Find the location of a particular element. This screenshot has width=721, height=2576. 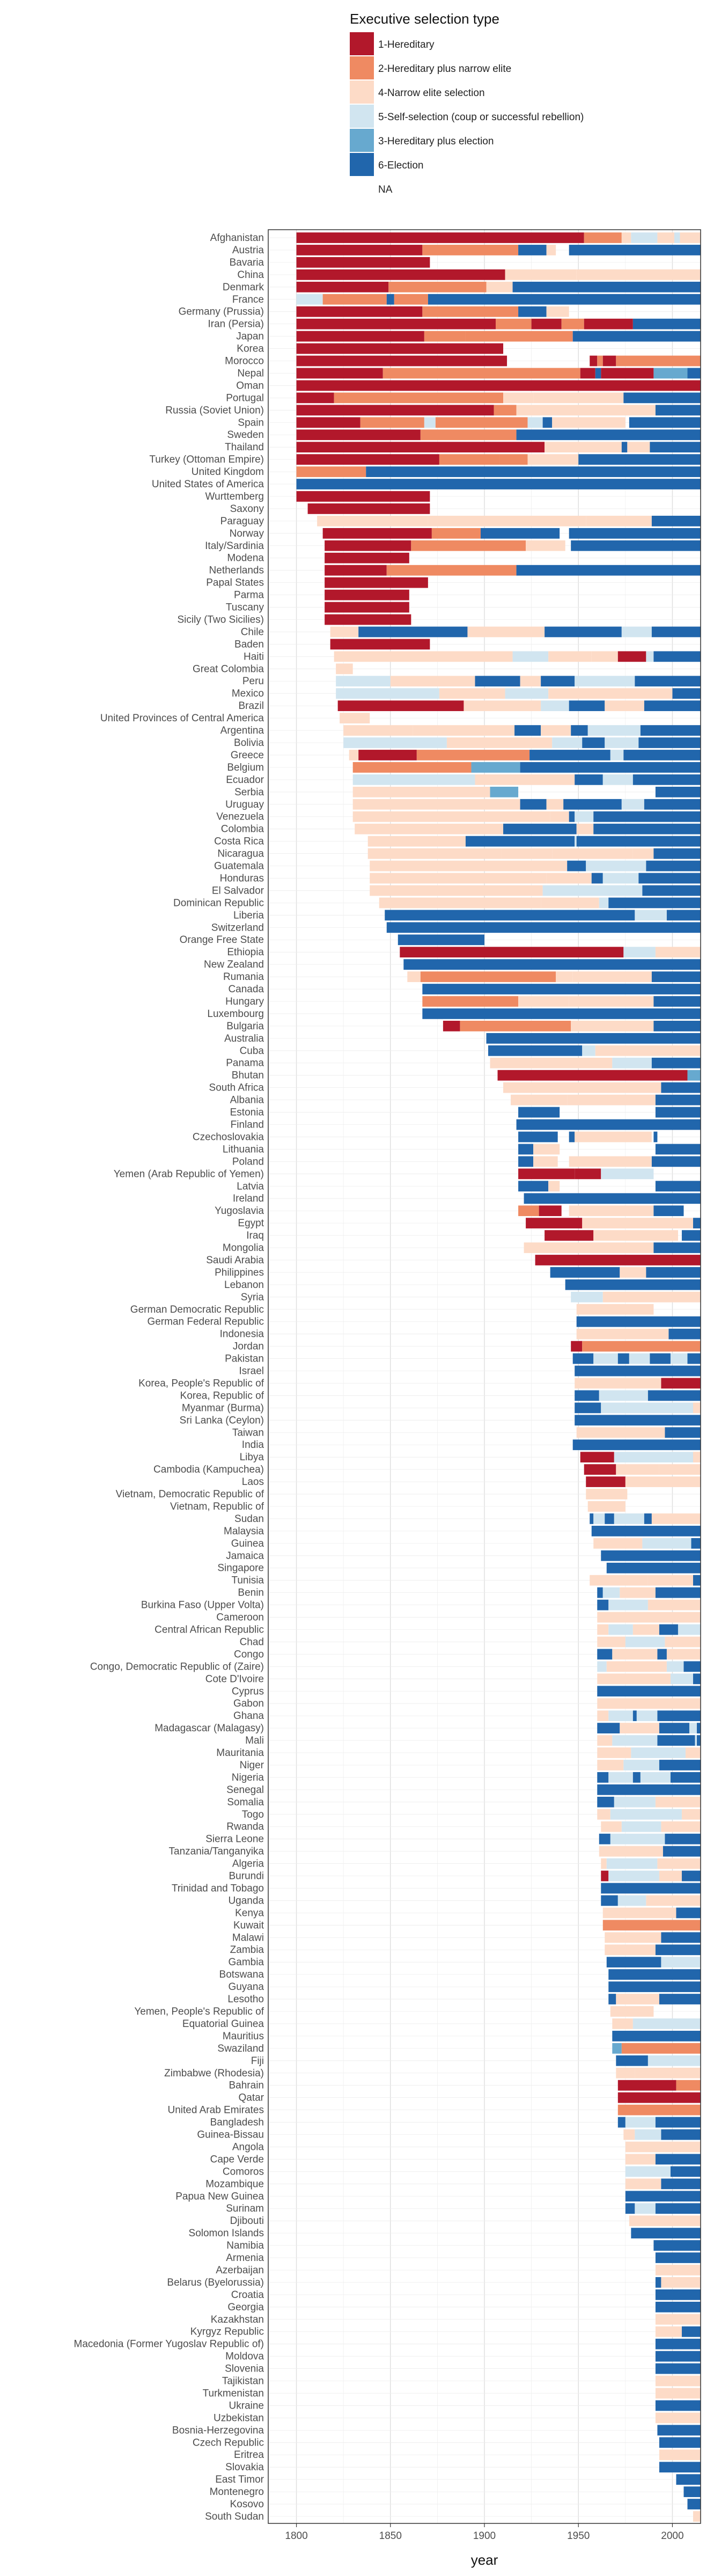

country-label: Armenia is located at coordinates (245, 2258).